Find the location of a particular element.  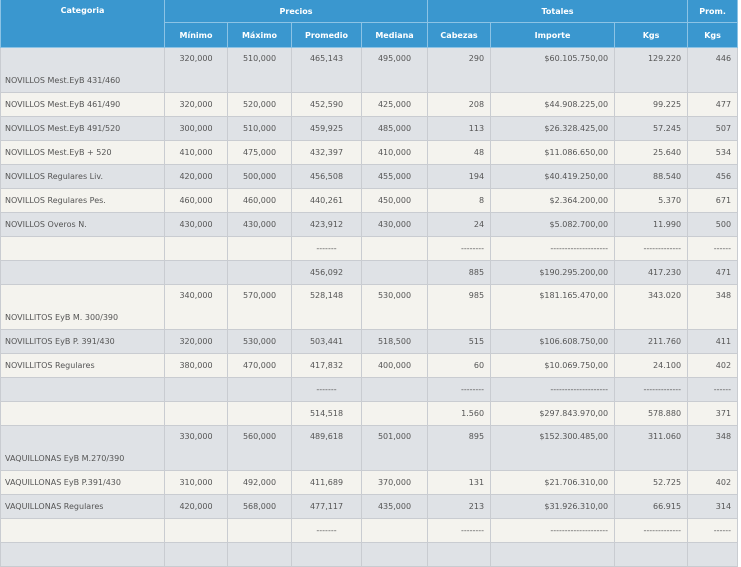

cell-mediana: 425,000 is located at coordinates (394, 104).